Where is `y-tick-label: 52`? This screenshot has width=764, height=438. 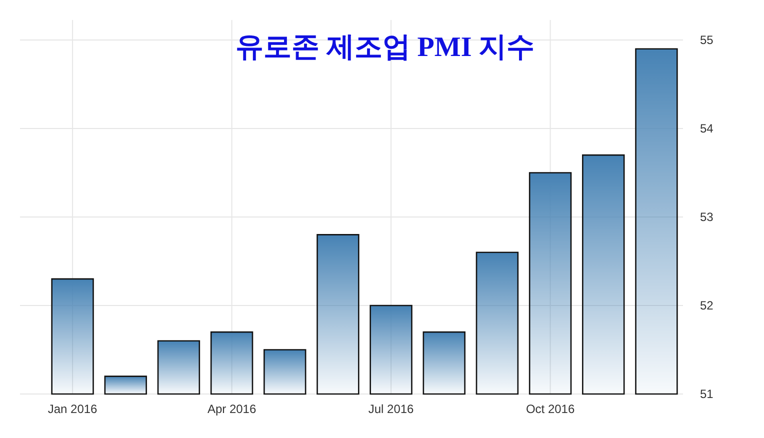 y-tick-label: 52 is located at coordinates (707, 305).